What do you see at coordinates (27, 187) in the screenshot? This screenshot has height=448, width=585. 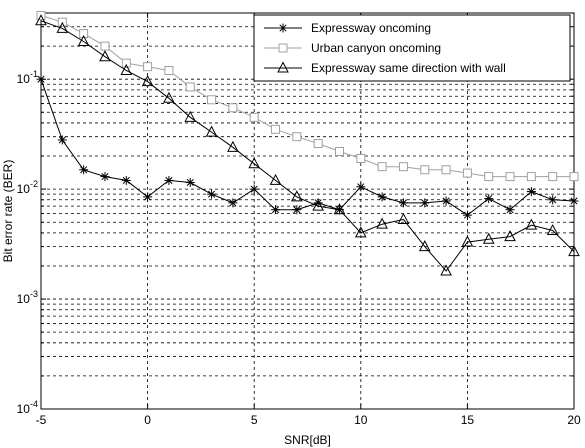 I see `y-tick-label: 10⁻²` at bounding box center [27, 187].